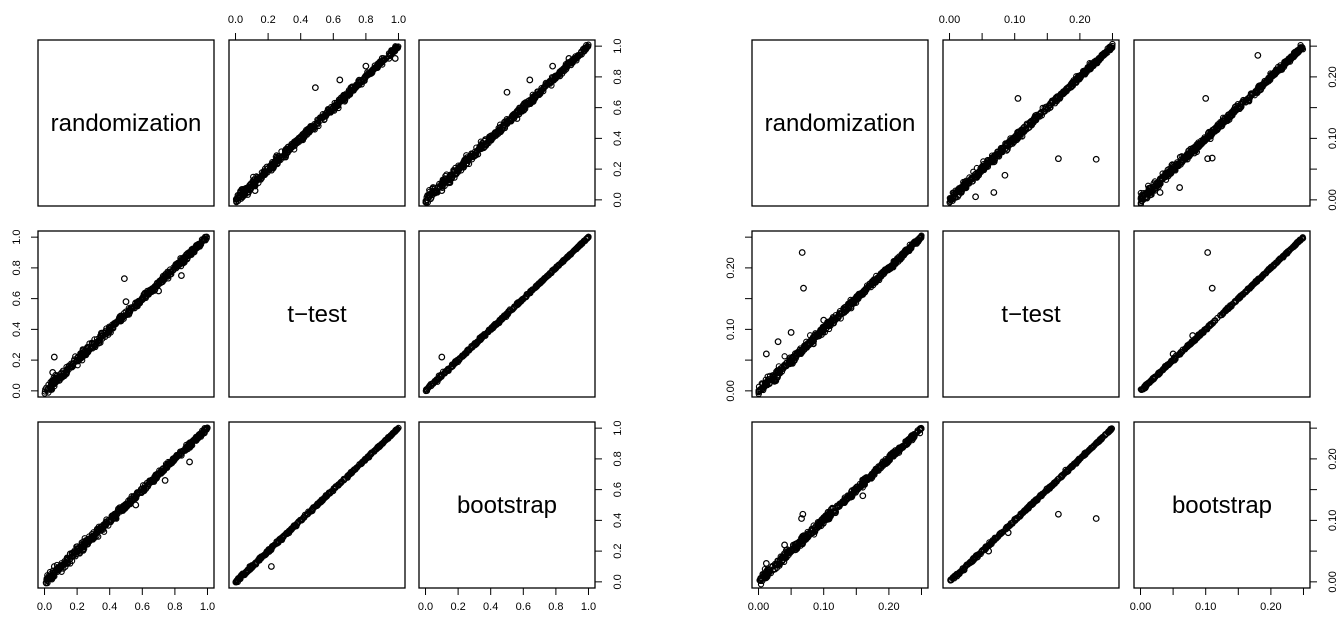 This screenshot has height=631, width=1341. I want to click on panel-r2-c1, so click(126, 314).